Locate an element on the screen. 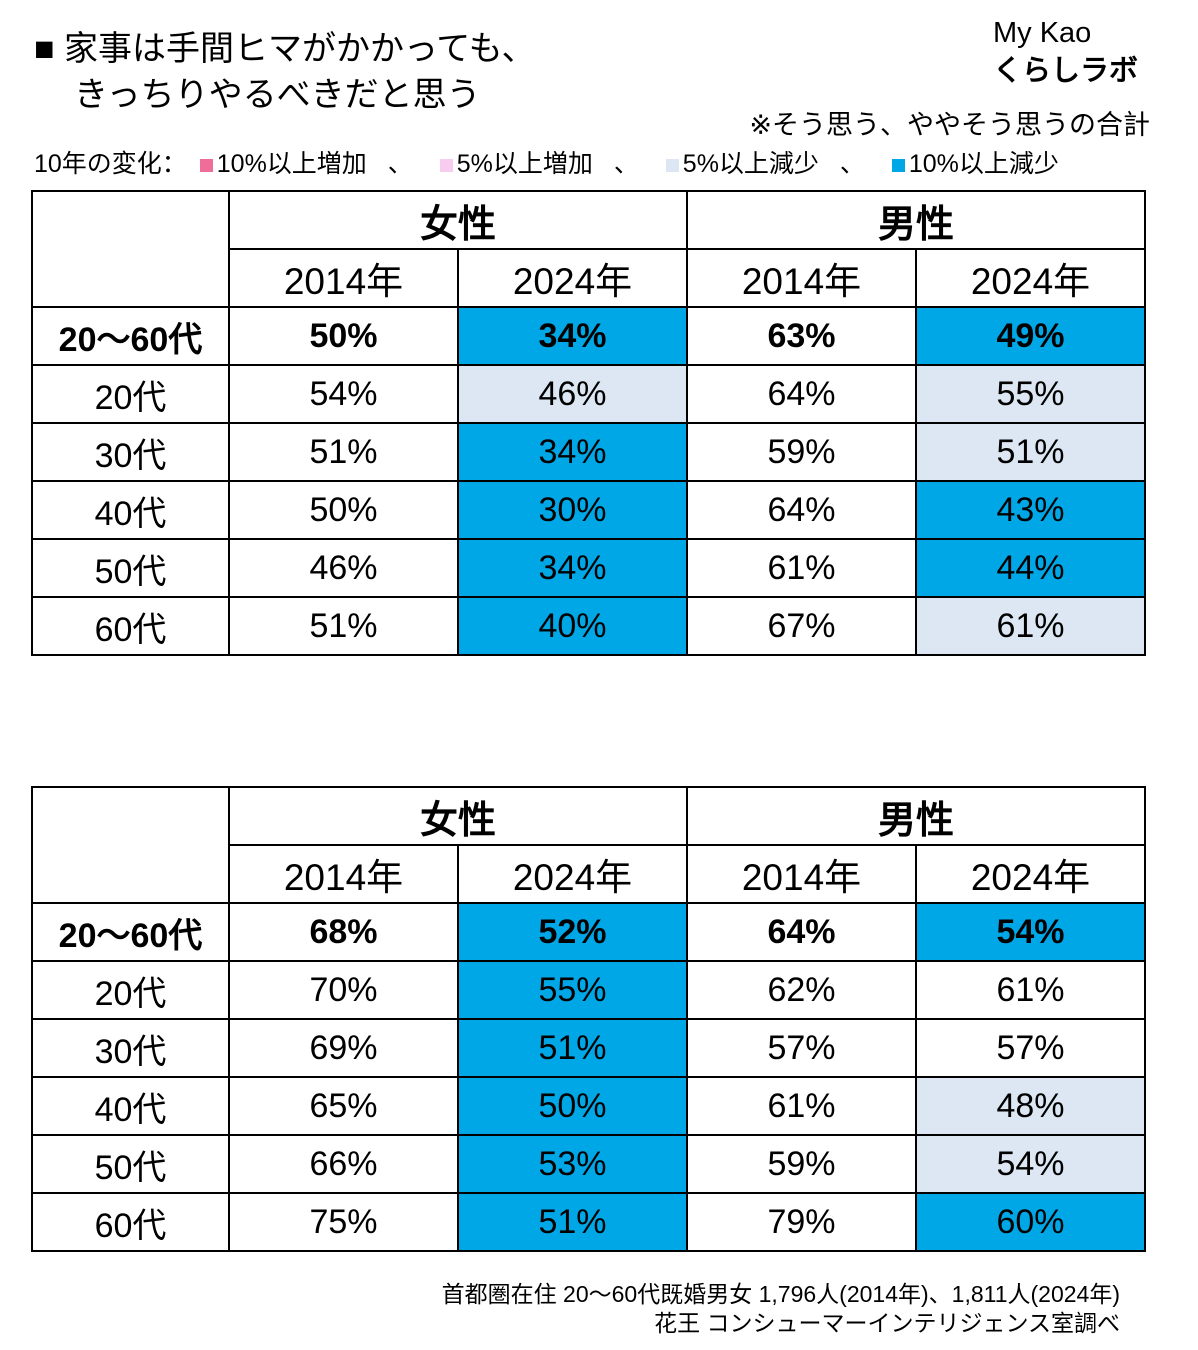  value-cell: 57% is located at coordinates (1031, 1048).